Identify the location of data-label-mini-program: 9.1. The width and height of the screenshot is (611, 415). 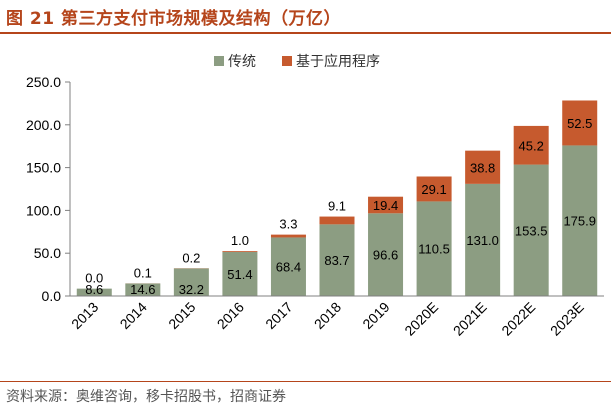
(337, 206).